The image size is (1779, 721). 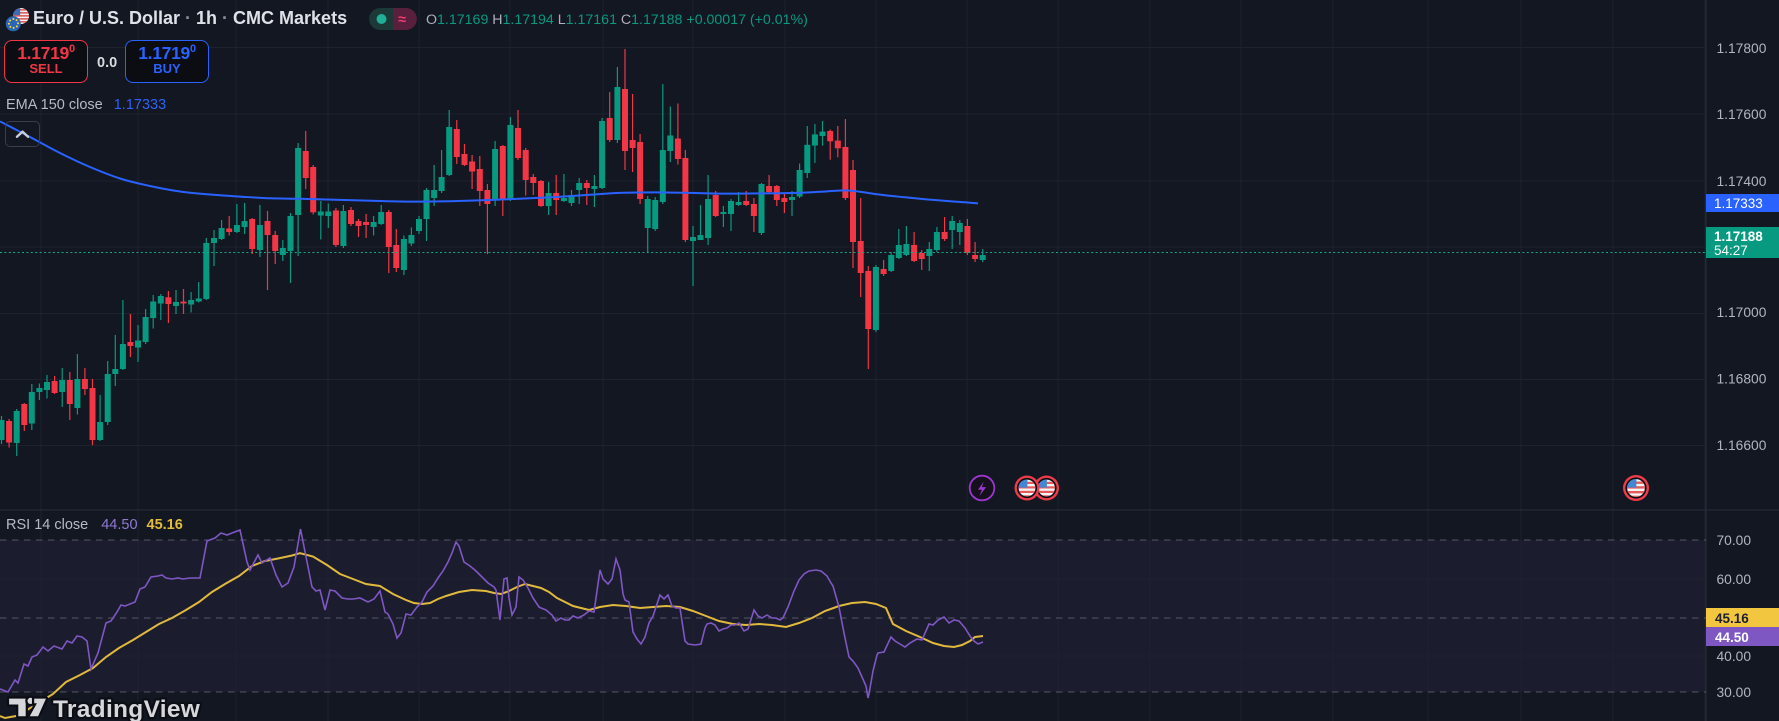 What do you see at coordinates (1738, 203) in the screenshot?
I see `svg-text: 1.17333` at bounding box center [1738, 203].